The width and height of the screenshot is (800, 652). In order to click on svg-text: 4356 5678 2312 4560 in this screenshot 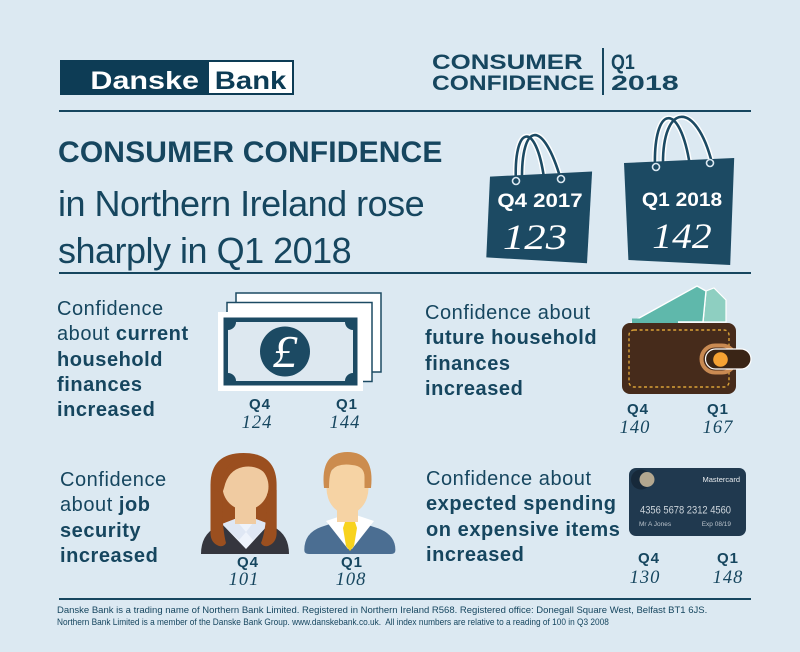, I will do `click(685, 511)`.